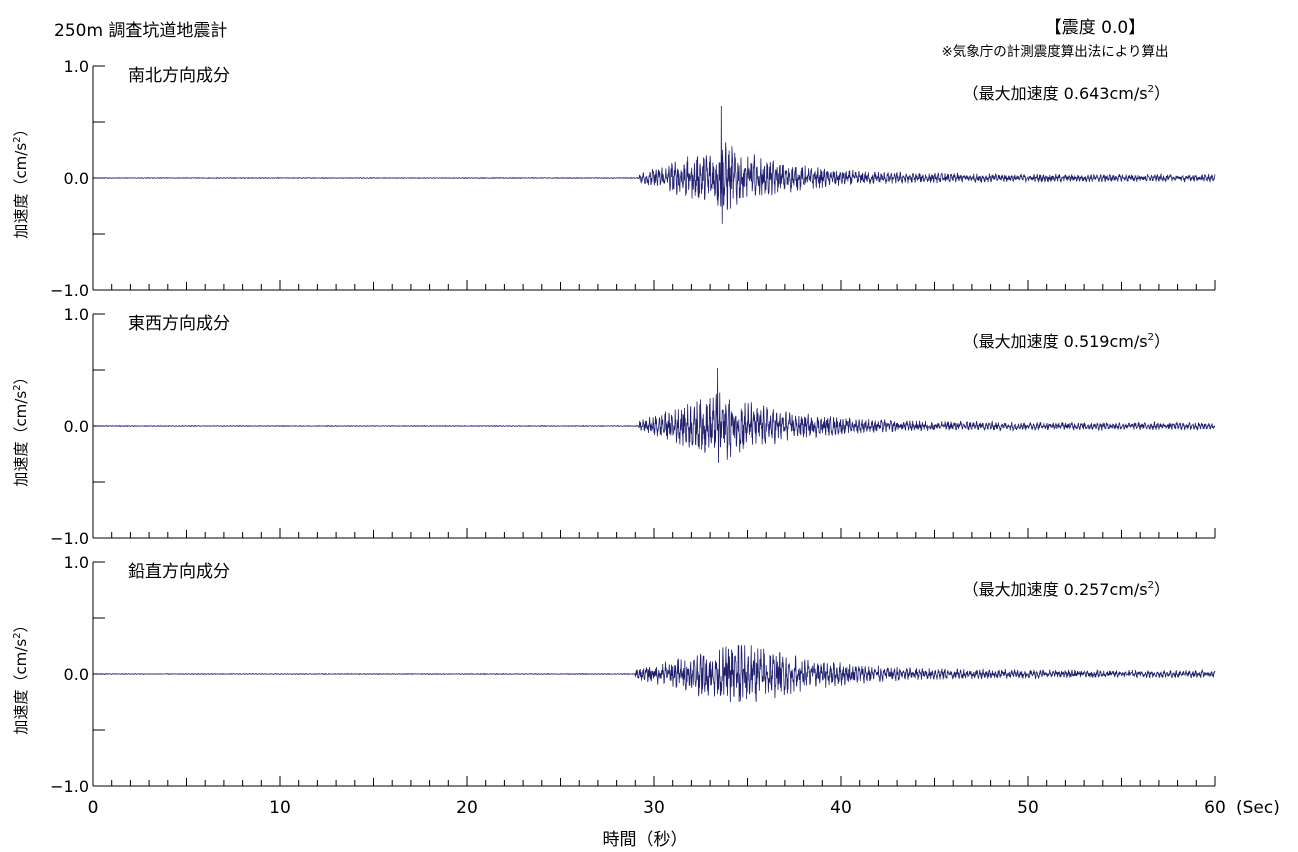 Image resolution: width=1298 pixels, height=852 pixels. Describe the element at coordinates (140, 31) in the screenshot. I see `station-title: 250m 調査坑道地震計` at that location.